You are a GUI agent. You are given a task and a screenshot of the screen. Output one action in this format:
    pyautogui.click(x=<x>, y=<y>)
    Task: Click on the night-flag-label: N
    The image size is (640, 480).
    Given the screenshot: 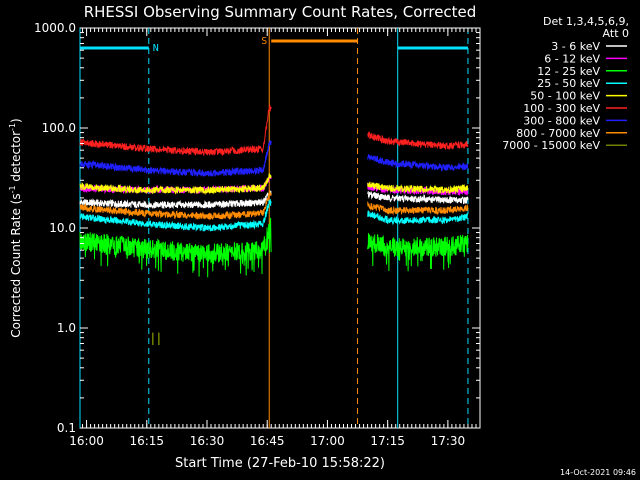 What is the action you would take?
    pyautogui.click(x=156, y=48)
    